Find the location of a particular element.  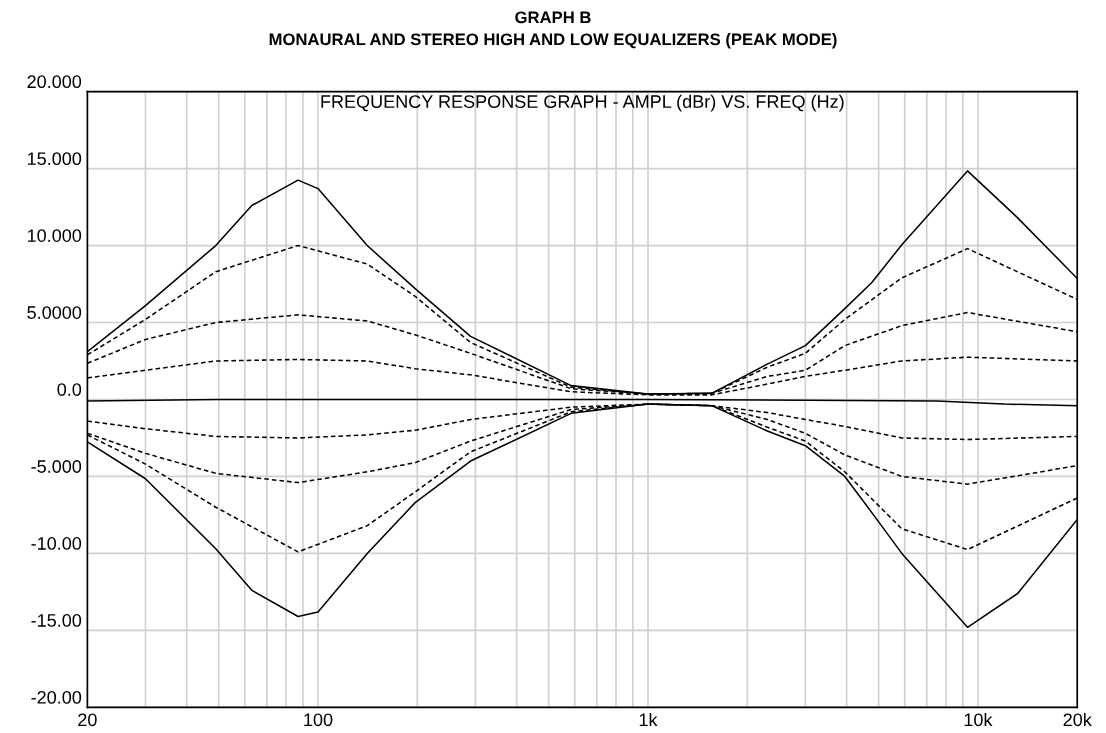

annotation: FREQUENCY RESPONSE GRAPH - AMPL (dBr) VS. FREQ (Hz) is located at coordinates (582, 103).